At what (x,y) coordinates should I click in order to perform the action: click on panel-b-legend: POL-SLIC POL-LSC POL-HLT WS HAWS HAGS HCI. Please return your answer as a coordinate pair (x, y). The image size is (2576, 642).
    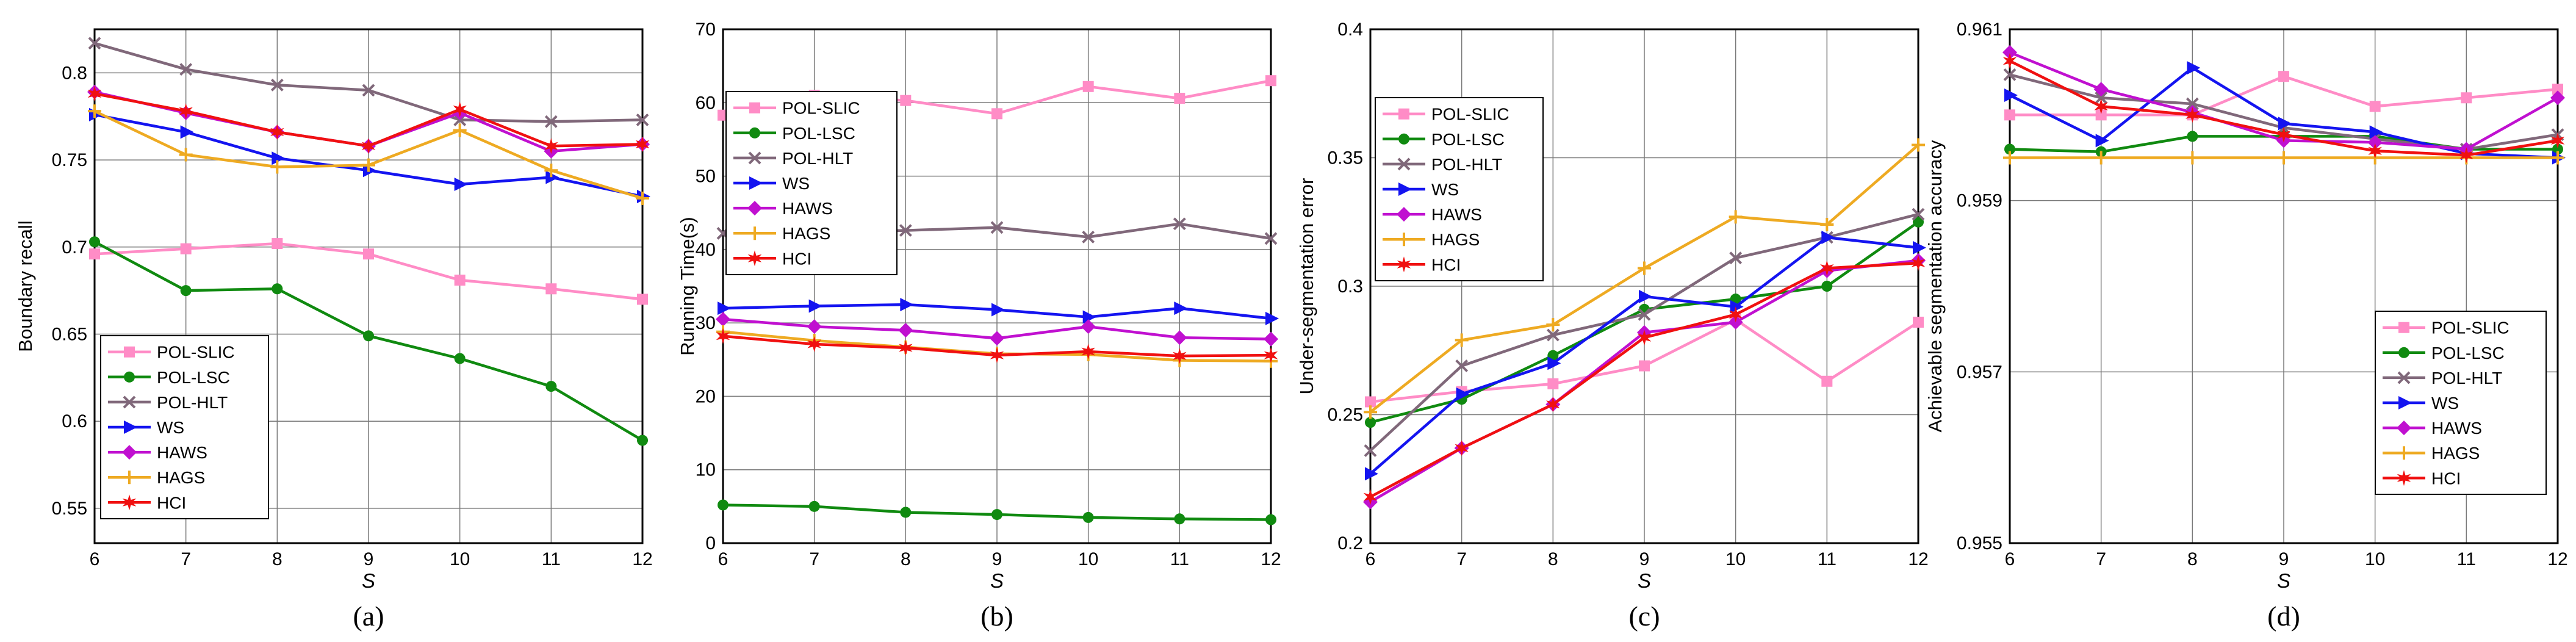
    Looking at the image, I should click on (812, 183).